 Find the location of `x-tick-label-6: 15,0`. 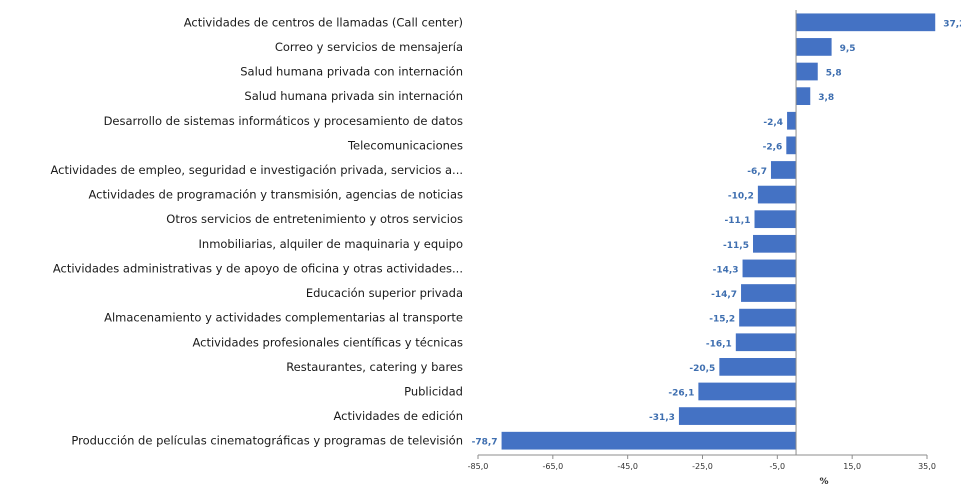

x-tick-label-6: 15,0 is located at coordinates (852, 466).